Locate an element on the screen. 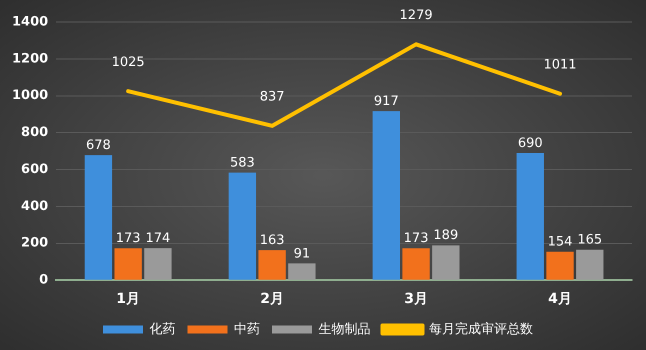  data-label: 1025 is located at coordinates (128, 62).